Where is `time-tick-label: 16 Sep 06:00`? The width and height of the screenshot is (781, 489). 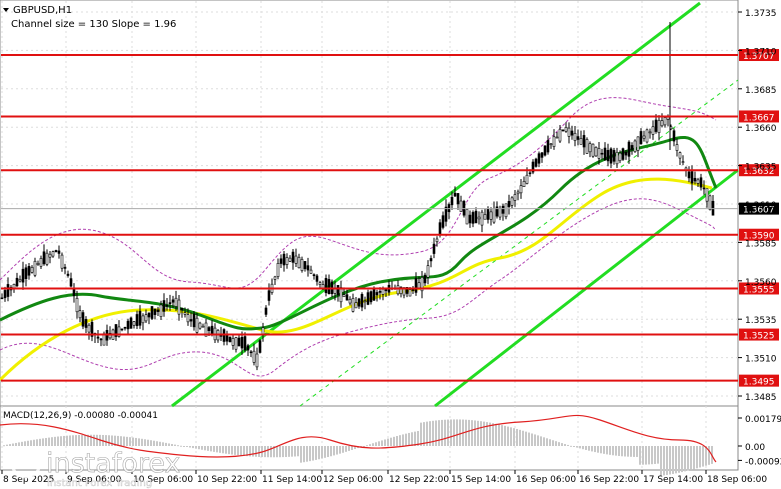 time-tick-label: 16 Sep 06:00 is located at coordinates (546, 480).